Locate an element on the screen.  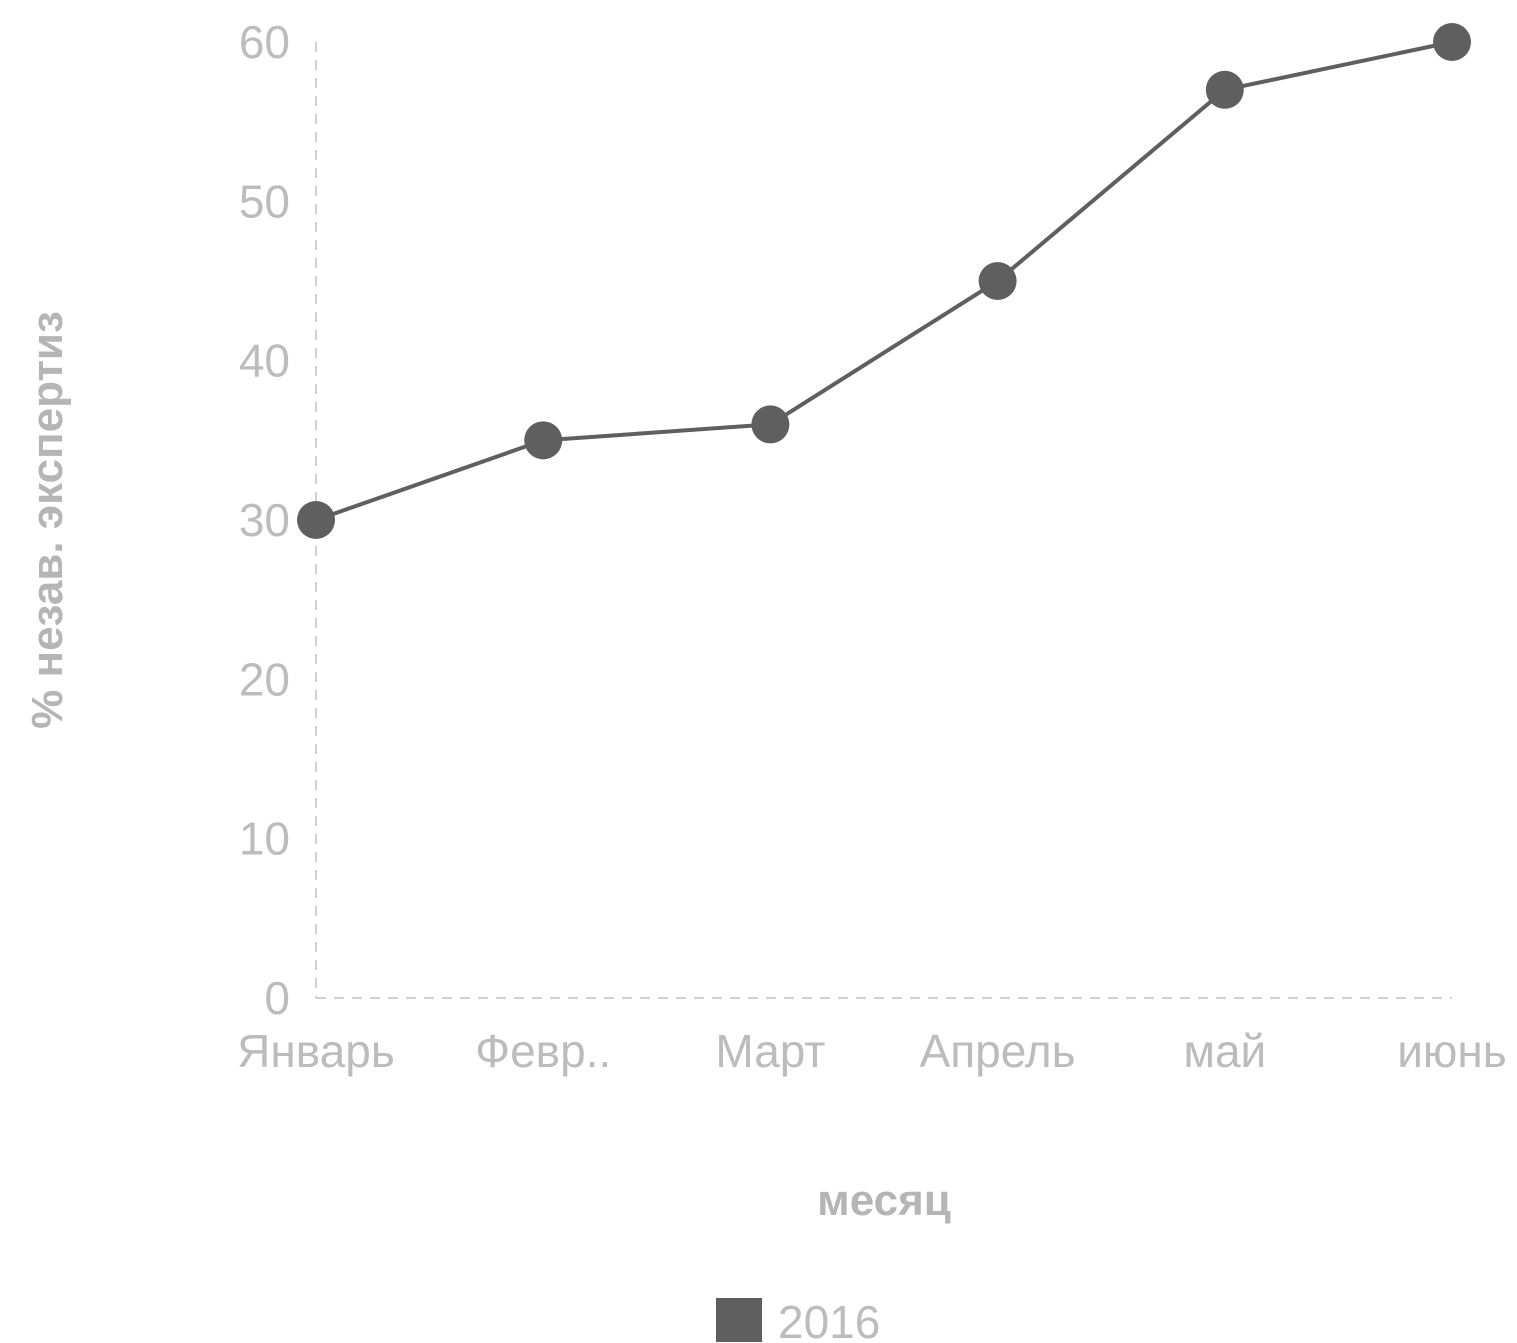
legend: 2016 is located at coordinates (798, 1319).